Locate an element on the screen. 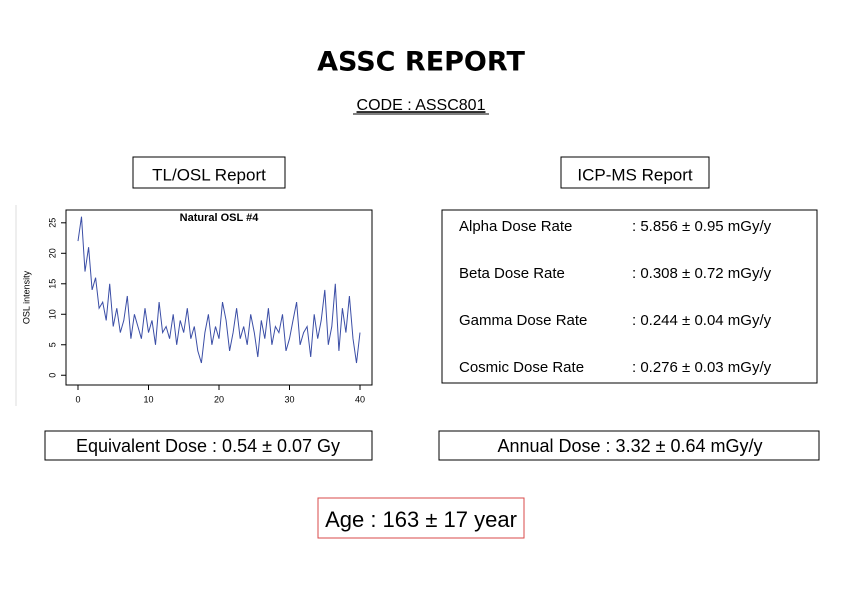 Image resolution: width=842 pixels, height=600 pixels. equivalent-dose: Equivalent Dose : 0.54 ± 0.07 Gy is located at coordinates (208, 446).